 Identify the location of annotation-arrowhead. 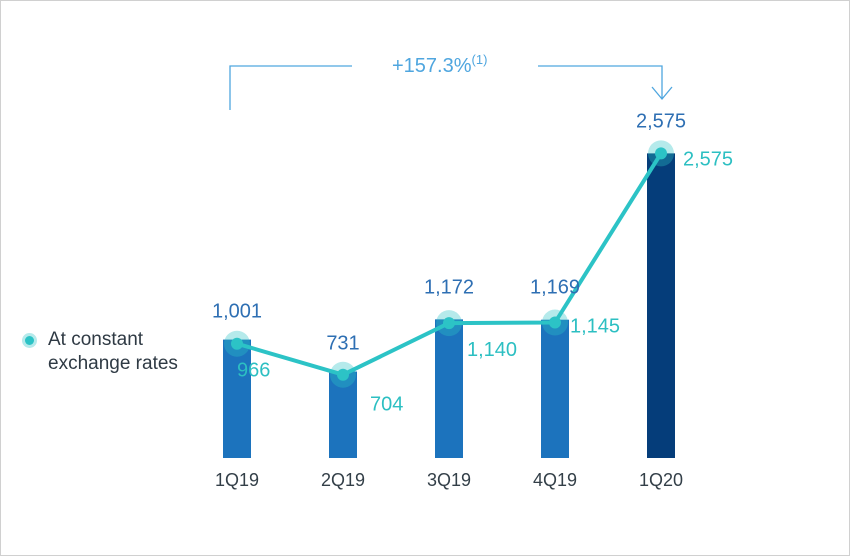
(662, 93).